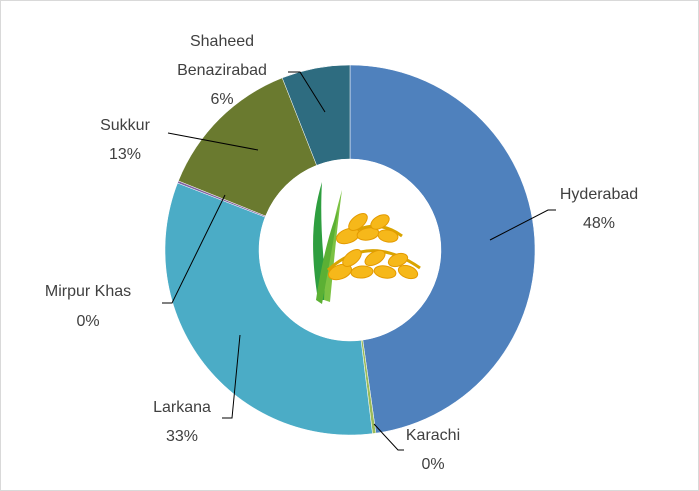 This screenshot has height=491, width=699. Describe the element at coordinates (599, 223) in the screenshot. I see `value-label: 48%` at that location.